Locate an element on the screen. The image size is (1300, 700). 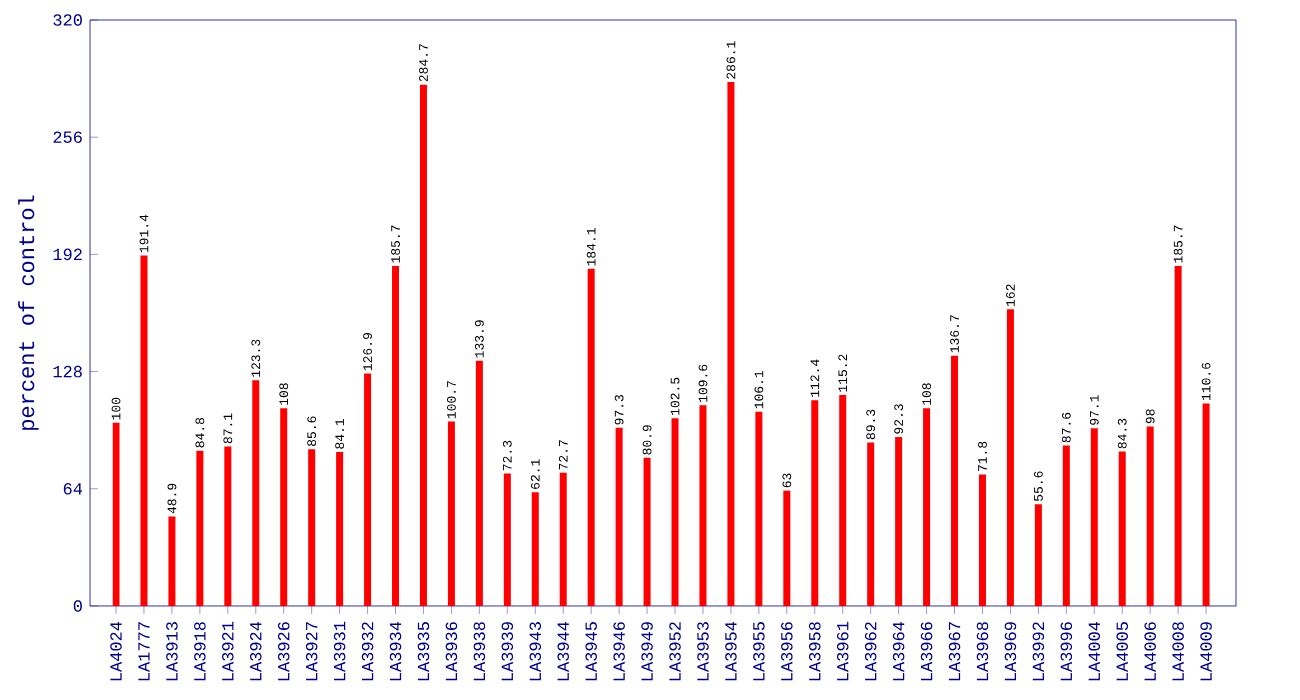
x-tick-label: LA3968 is located at coordinates (982, 651).